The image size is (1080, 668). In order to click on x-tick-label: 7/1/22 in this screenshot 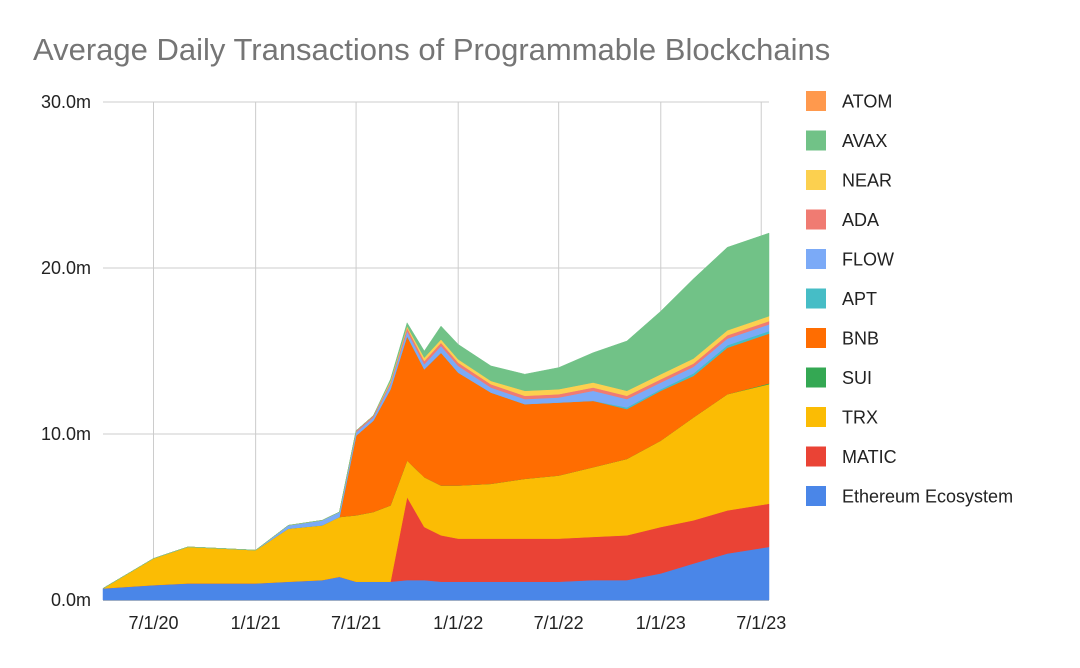, I will do `click(559, 623)`.